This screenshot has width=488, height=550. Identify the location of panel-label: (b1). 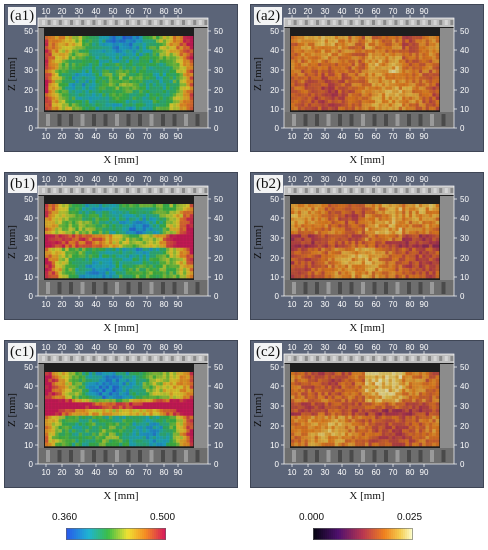
(22, 184).